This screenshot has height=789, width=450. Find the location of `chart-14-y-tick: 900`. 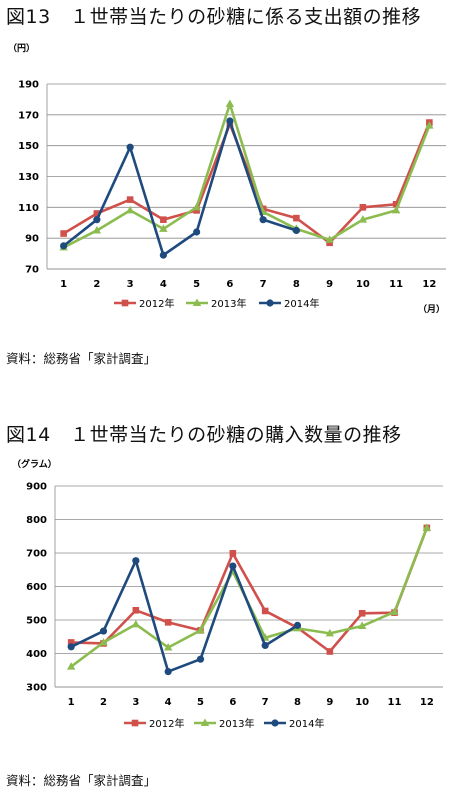

chart-14-y-tick: 900 is located at coordinates (36, 487).